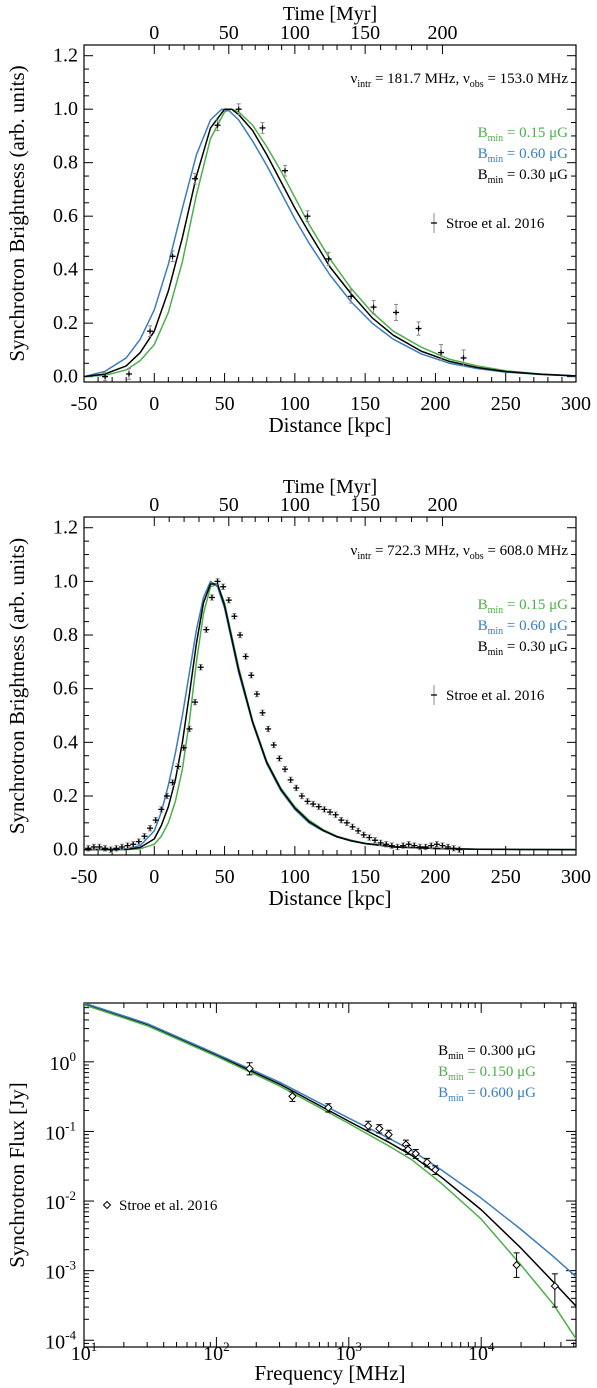  I want to click on x-tick-label: 104, so click(481, 1352).